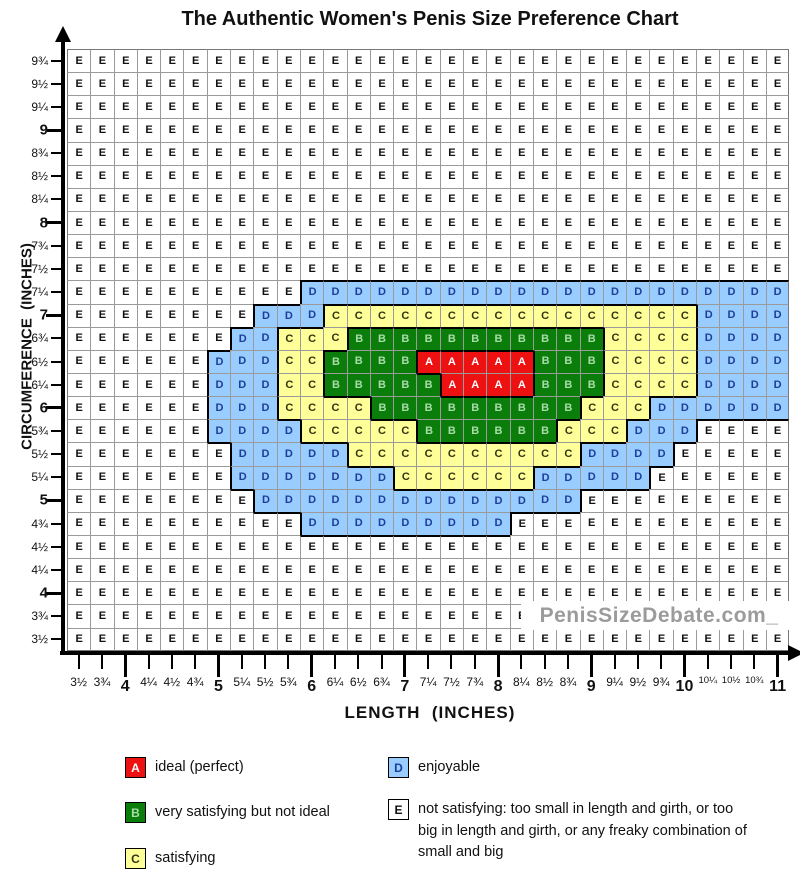 The width and height of the screenshot is (800, 883). What do you see at coordinates (43, 223) in the screenshot?
I see `y-tick-label: 8` at bounding box center [43, 223].